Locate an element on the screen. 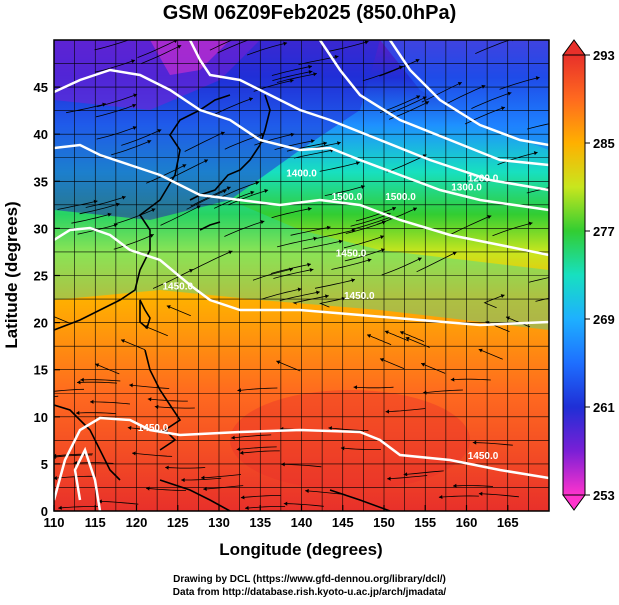  y-tick-label: 5 is located at coordinates (44, 464).